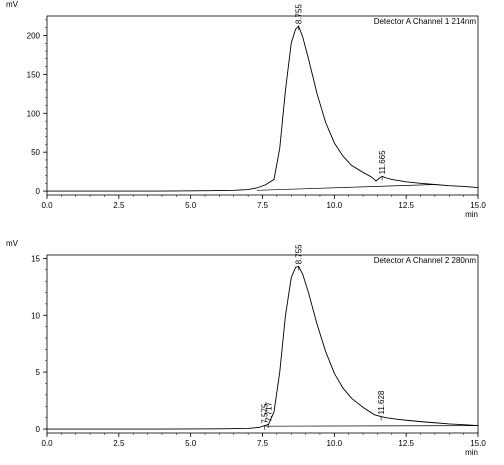  What do you see at coordinates (382, 162) in the screenshot?
I see `peak-label: 11.665` at bounding box center [382, 162].